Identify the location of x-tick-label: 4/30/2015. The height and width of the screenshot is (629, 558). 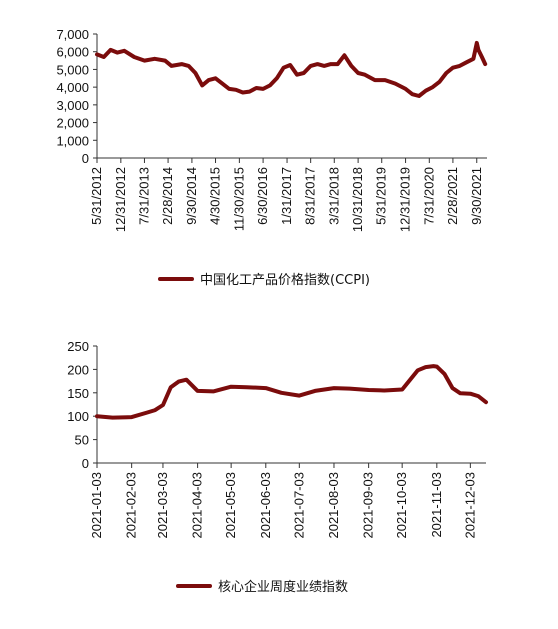
(215, 196).